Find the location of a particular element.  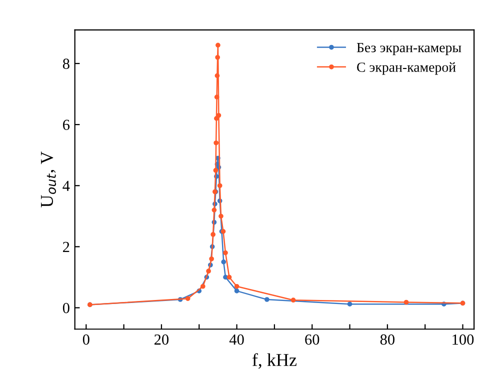

y-axis-title: U$_{out}$, V is located at coordinates (48, 180).